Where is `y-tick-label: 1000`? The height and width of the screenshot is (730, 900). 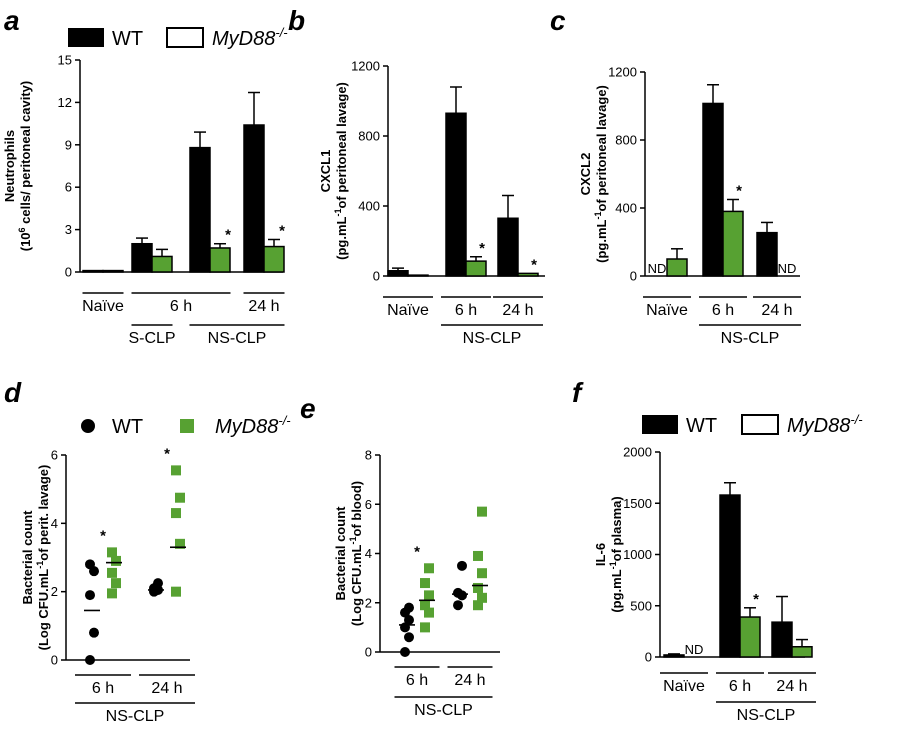
y-tick-label: 1000 is located at coordinates (637, 554).